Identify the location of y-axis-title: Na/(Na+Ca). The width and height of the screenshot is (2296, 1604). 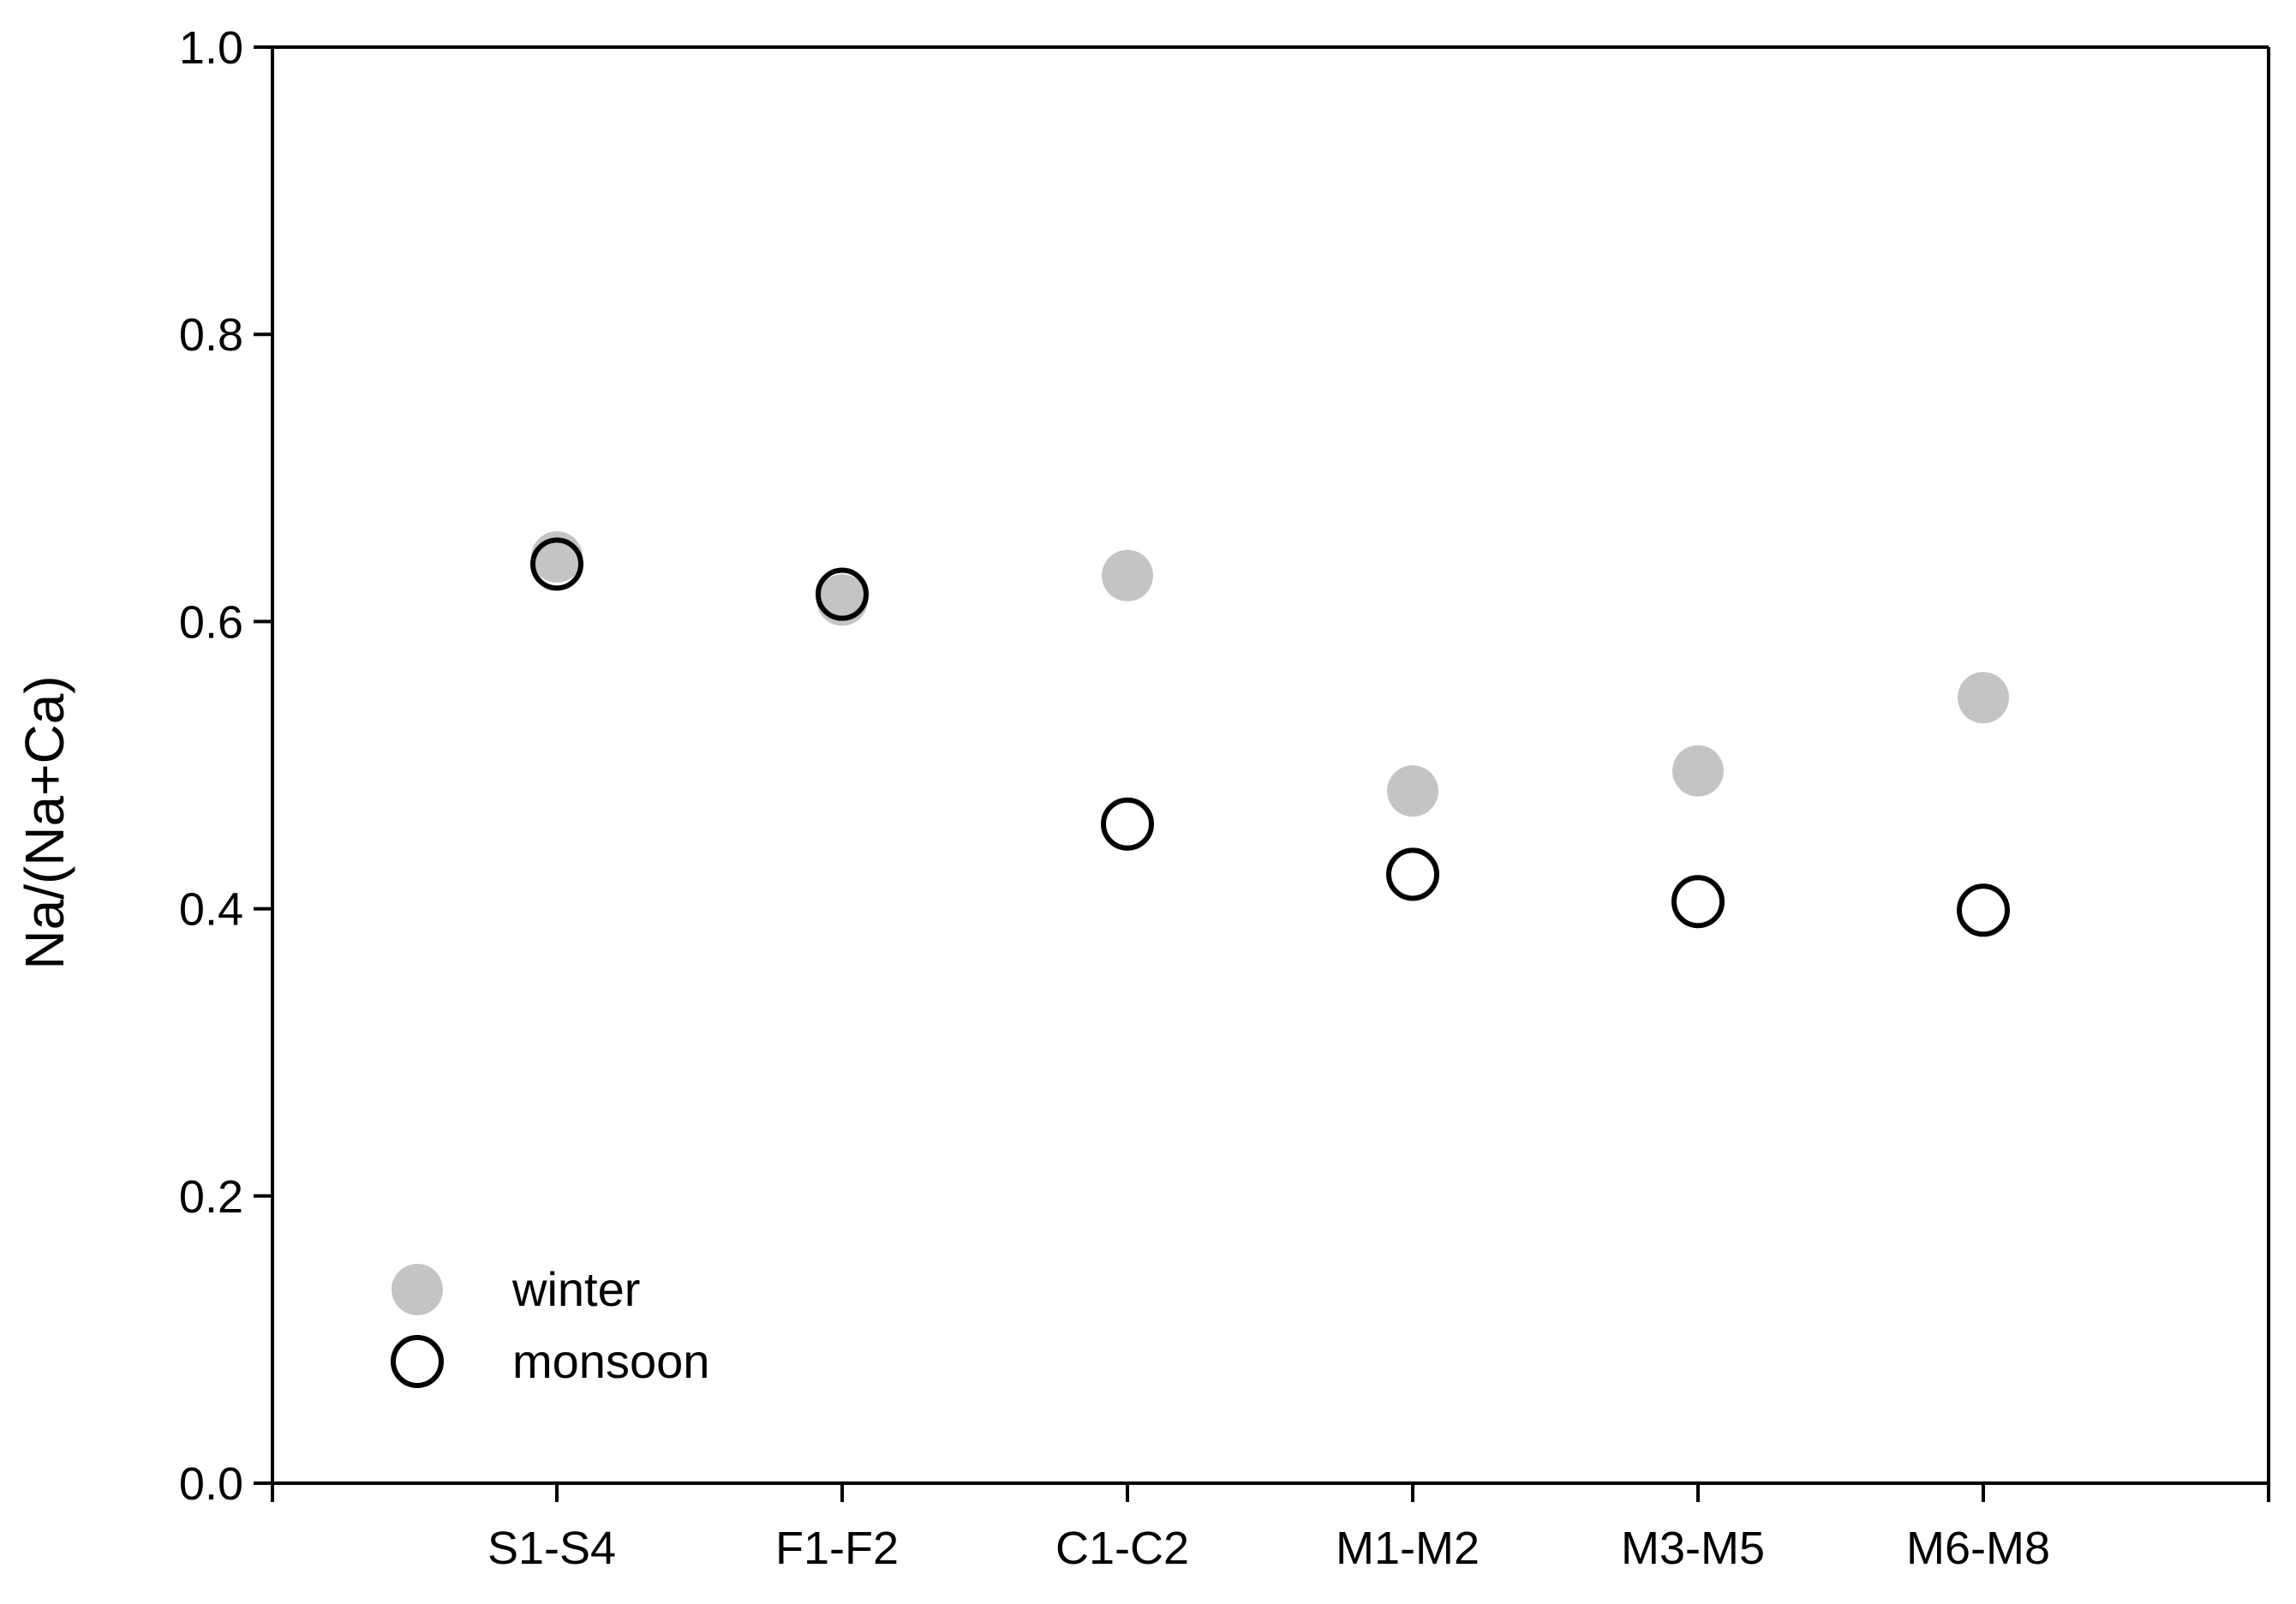
(44, 822).